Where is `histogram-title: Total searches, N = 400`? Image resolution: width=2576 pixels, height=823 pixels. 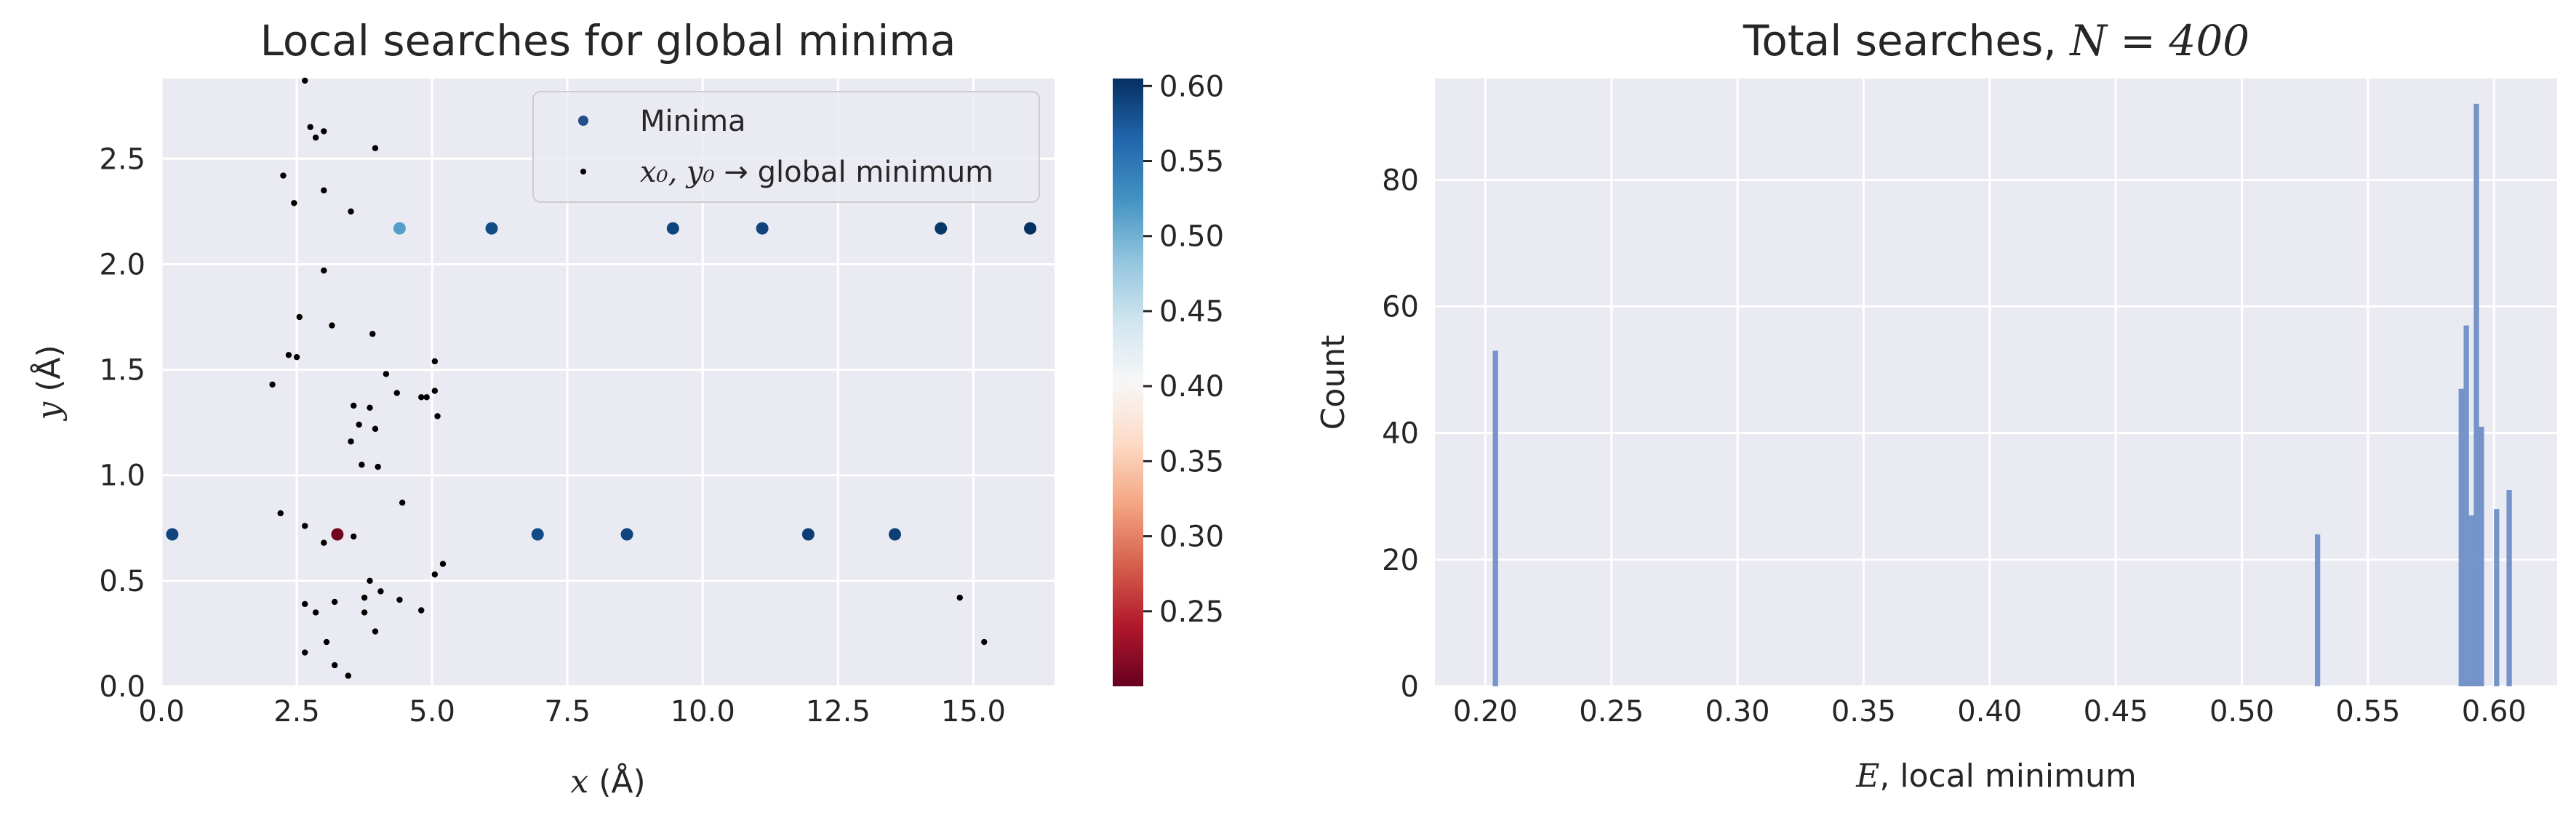 histogram-title: Total searches, N = 400 is located at coordinates (1996, 40).